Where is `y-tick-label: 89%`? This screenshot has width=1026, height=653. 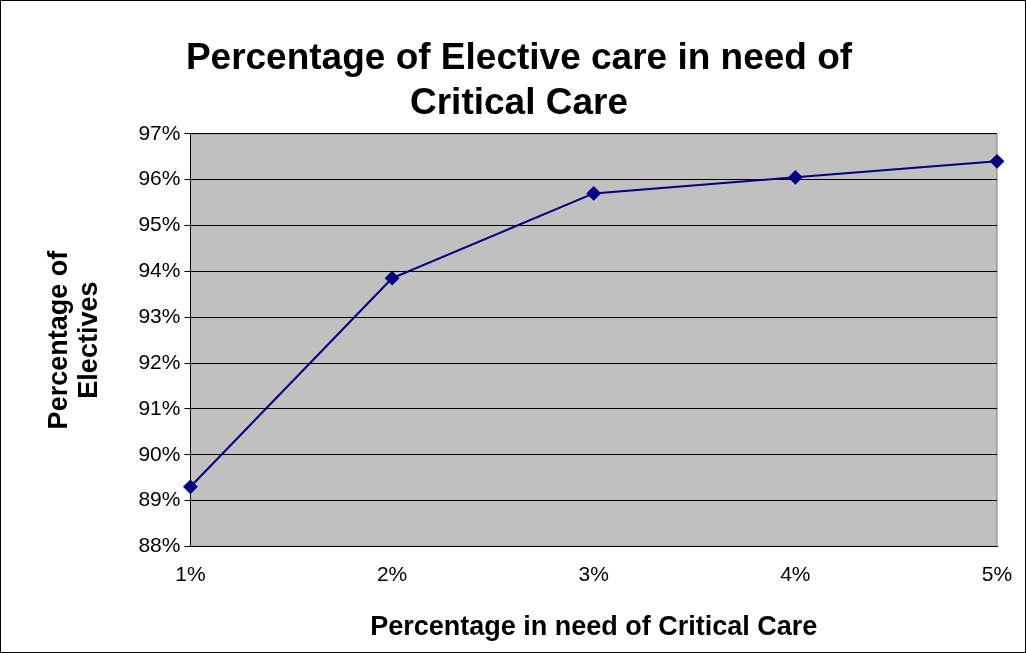 y-tick-label: 89% is located at coordinates (159, 499).